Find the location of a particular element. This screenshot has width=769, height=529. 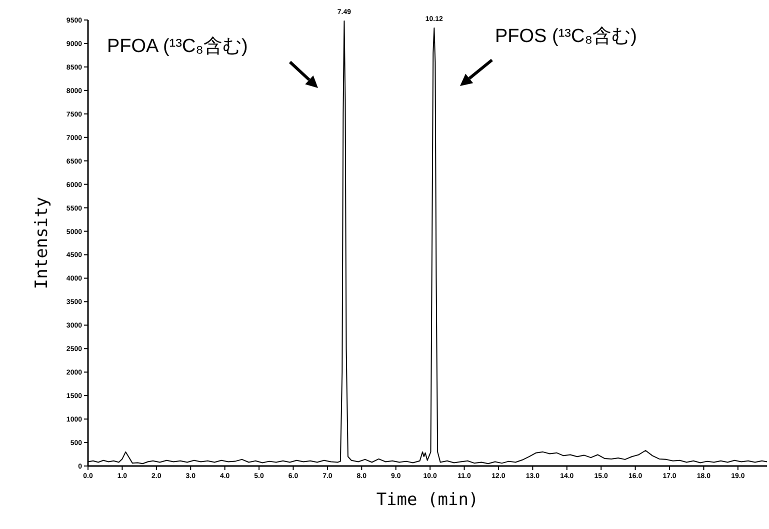

annotation: PFOA (¹³C₈含む) is located at coordinates (177, 46).